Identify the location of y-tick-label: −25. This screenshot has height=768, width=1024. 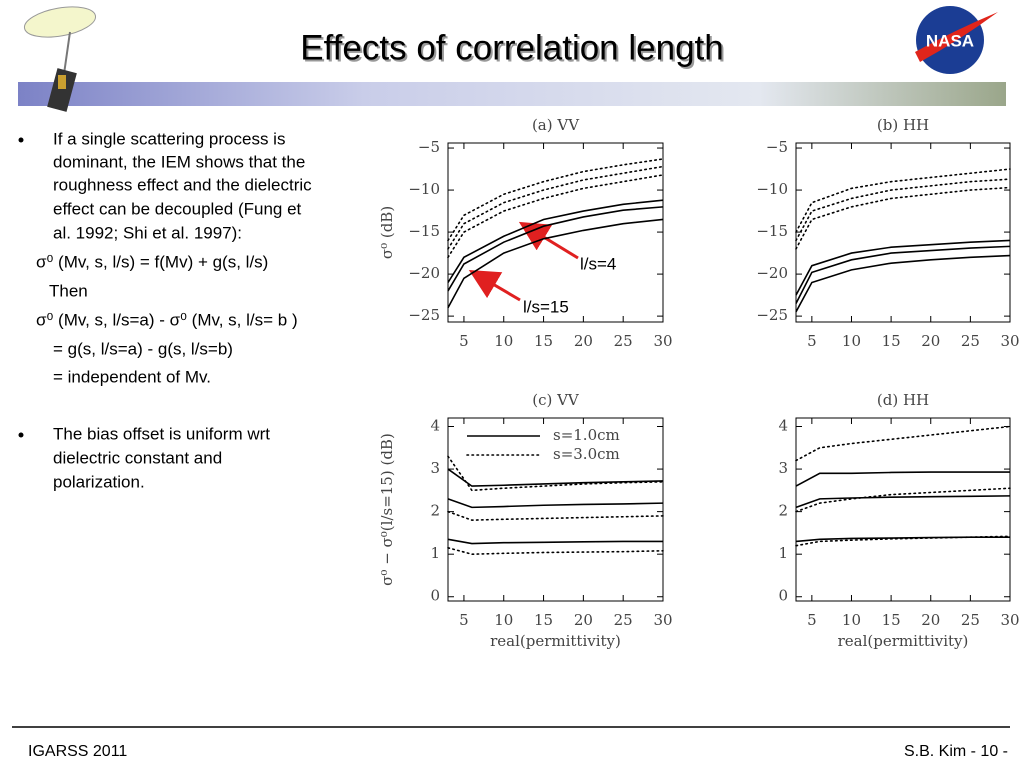
(424, 315).